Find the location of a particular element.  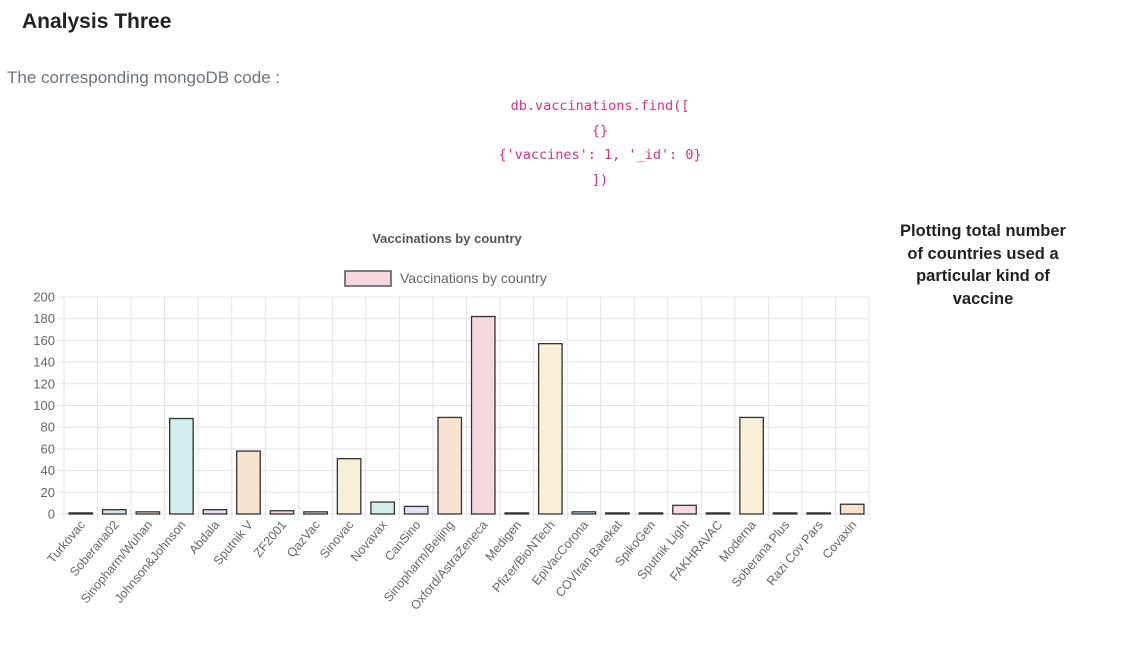

chart-legend: Vaccinations by country is located at coordinates (445, 278).